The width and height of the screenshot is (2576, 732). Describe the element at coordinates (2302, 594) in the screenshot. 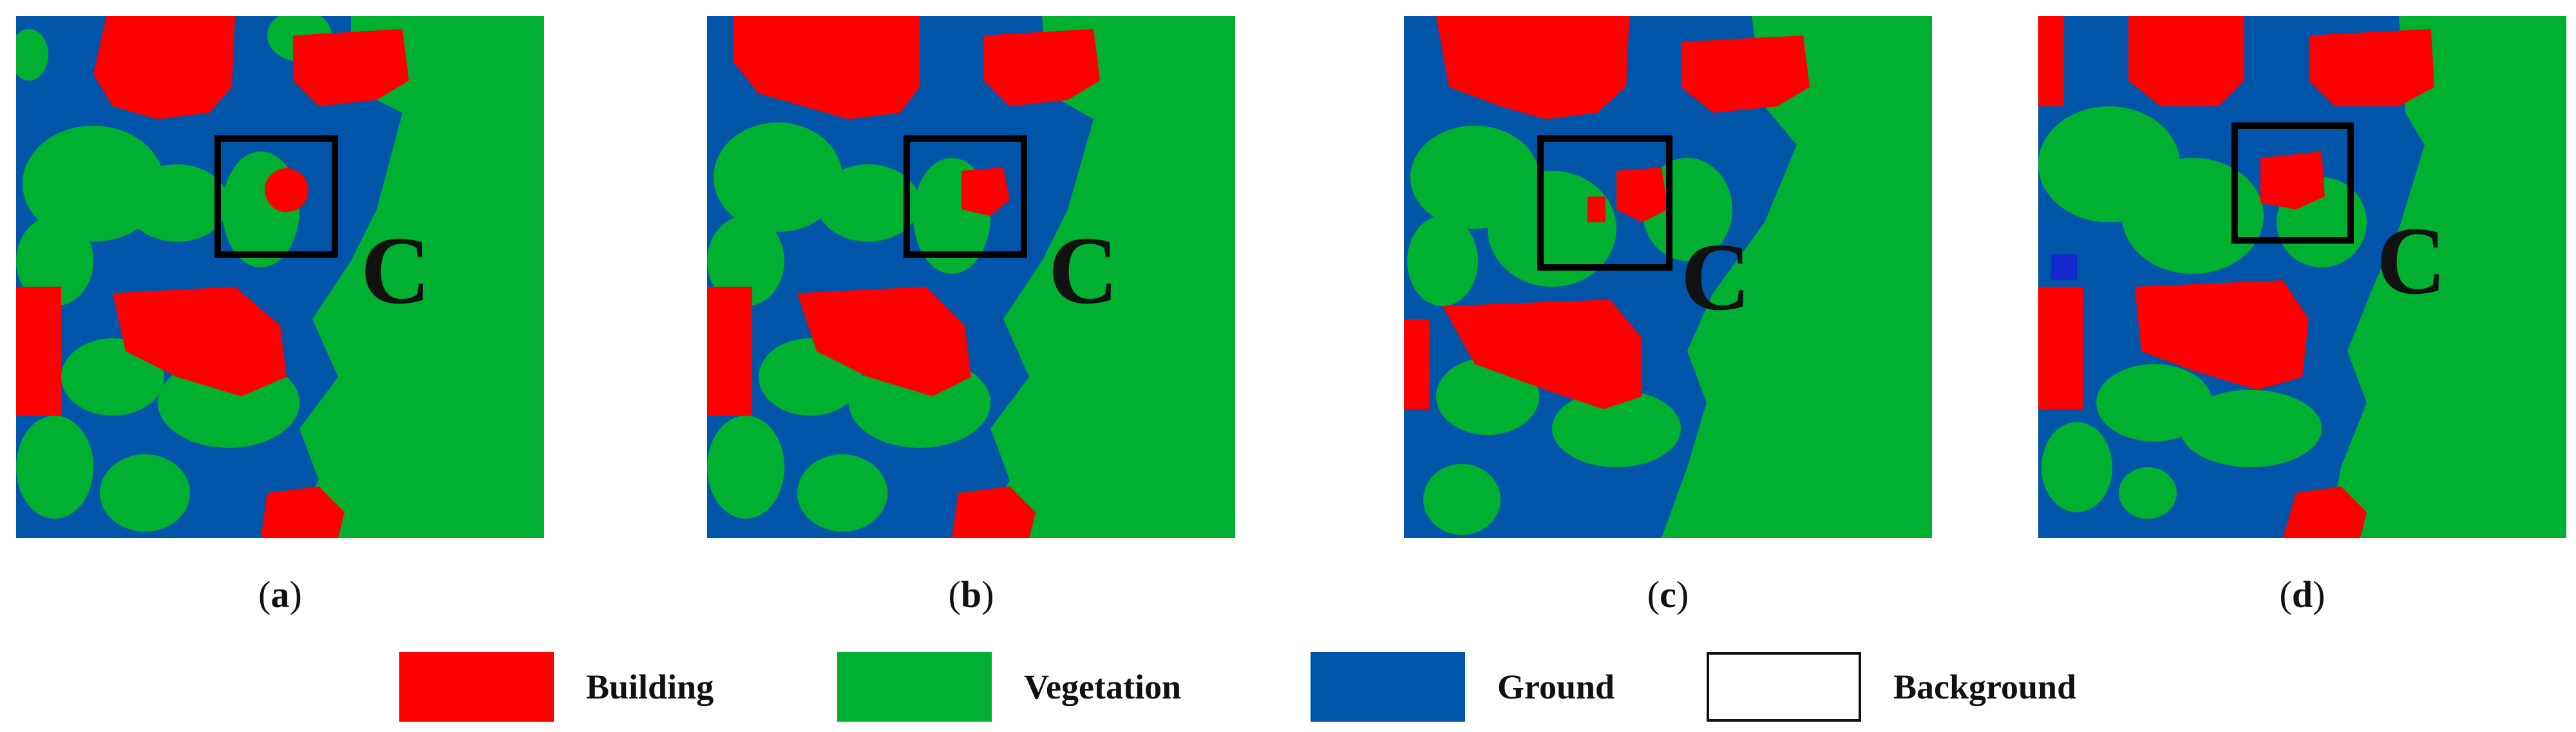

I see `panel-d-caption: (d)` at that location.